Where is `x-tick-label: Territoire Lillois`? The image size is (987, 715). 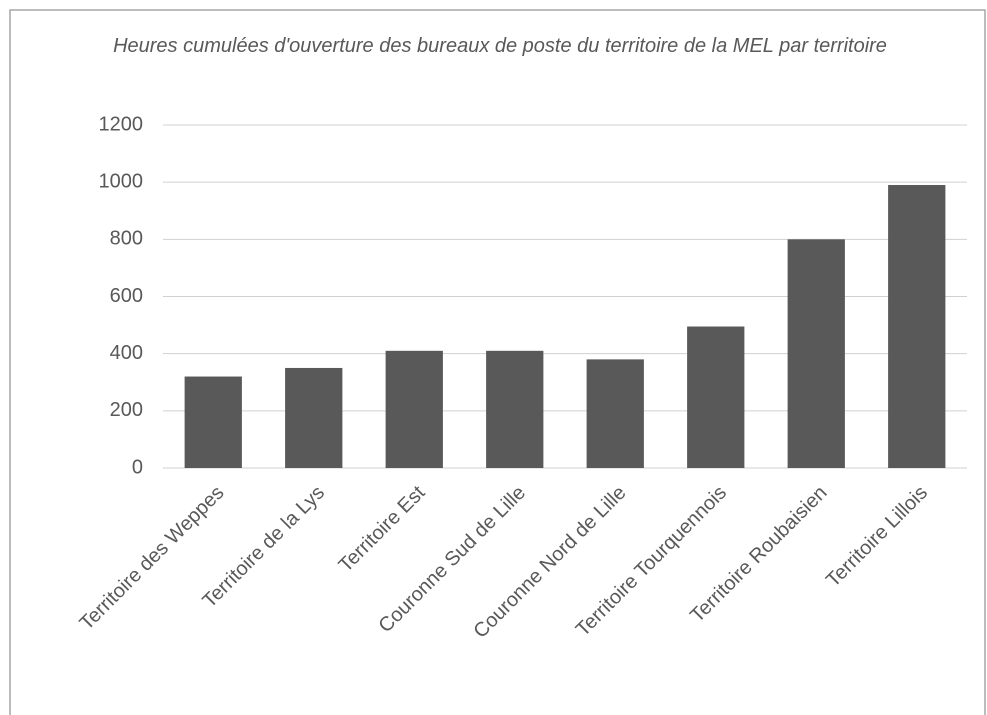 x-tick-label: Territoire Lillois is located at coordinates (877, 537).